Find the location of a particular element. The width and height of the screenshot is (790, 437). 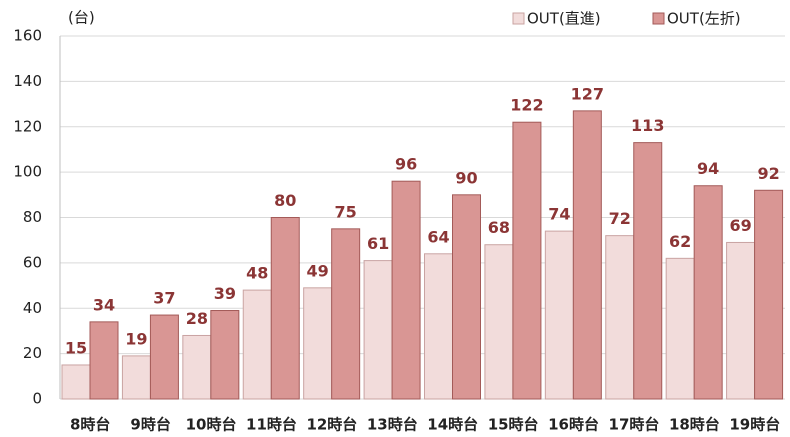

x-tick-label: 12時台 is located at coordinates (331, 425).